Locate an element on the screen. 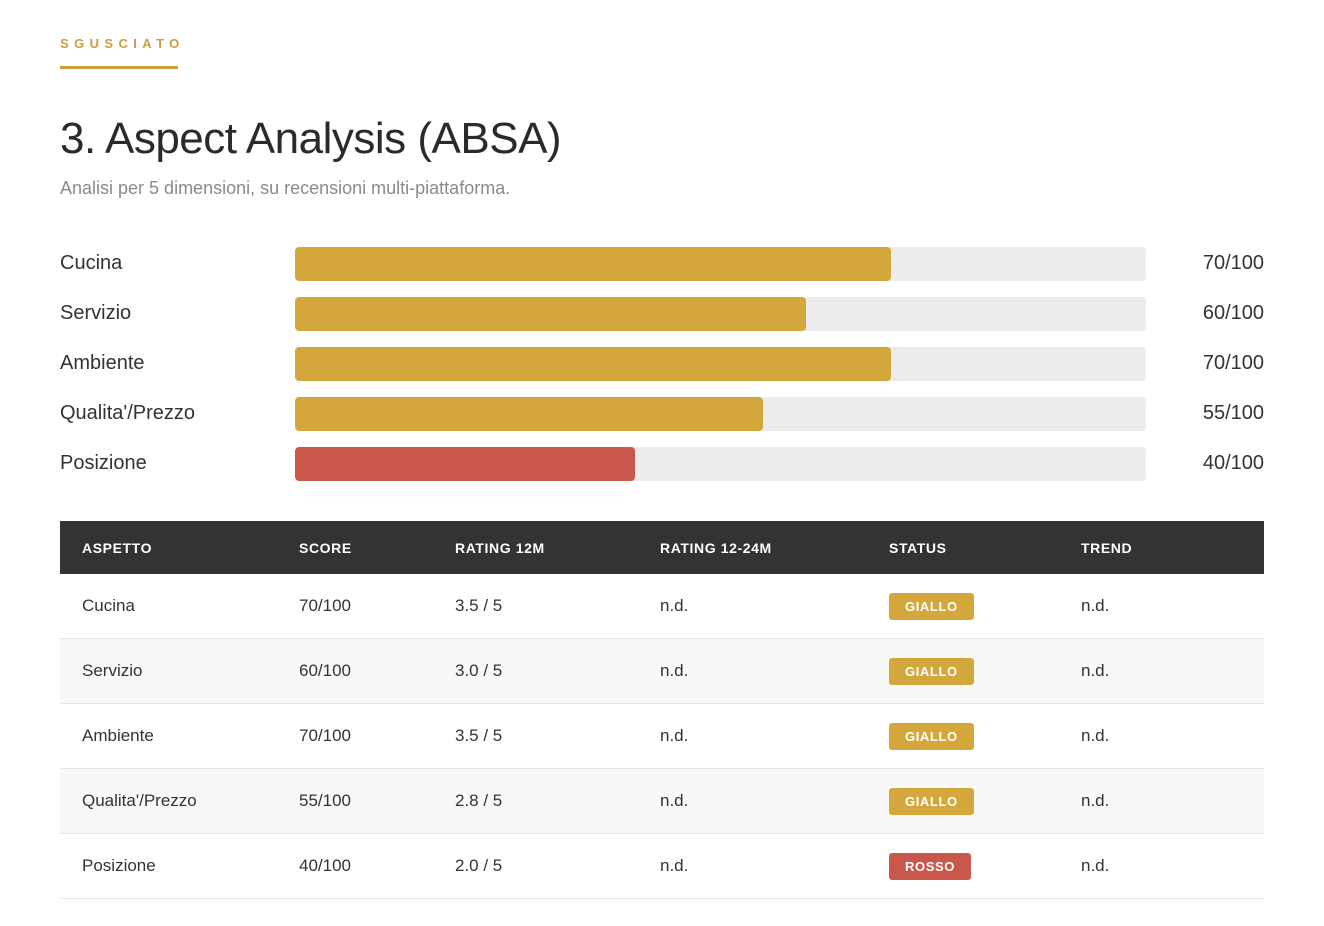 Image resolution: width=1324 pixels, height=926 pixels. table-row: Ambiente 70/100 3.5 / 5 n.d. GIALLO n.d. is located at coordinates (662, 736).